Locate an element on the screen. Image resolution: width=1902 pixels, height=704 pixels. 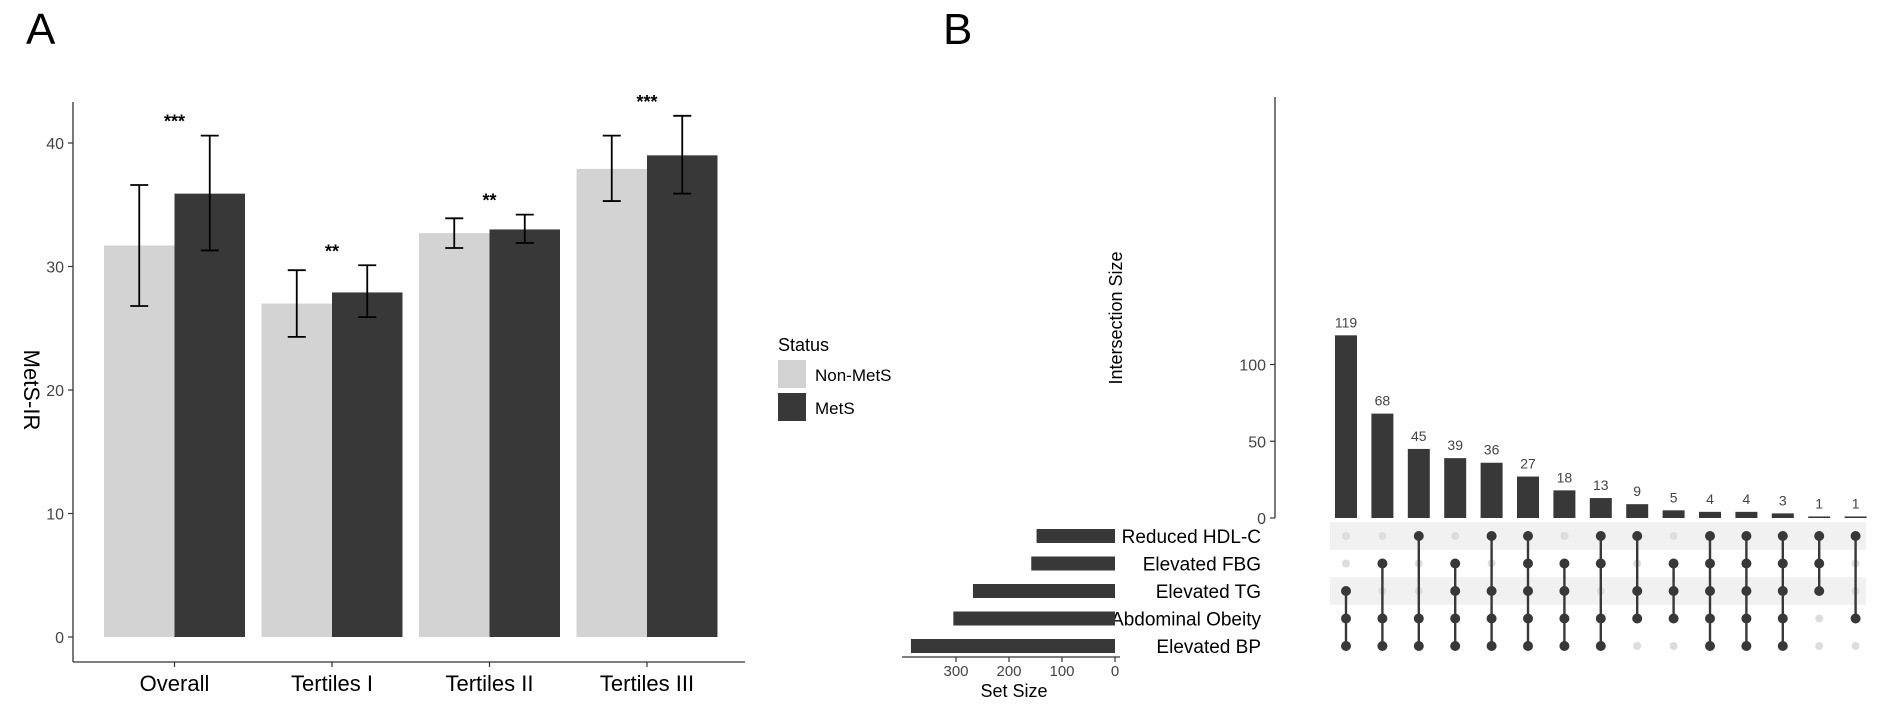
legend-title: Status is located at coordinates (803, 345).